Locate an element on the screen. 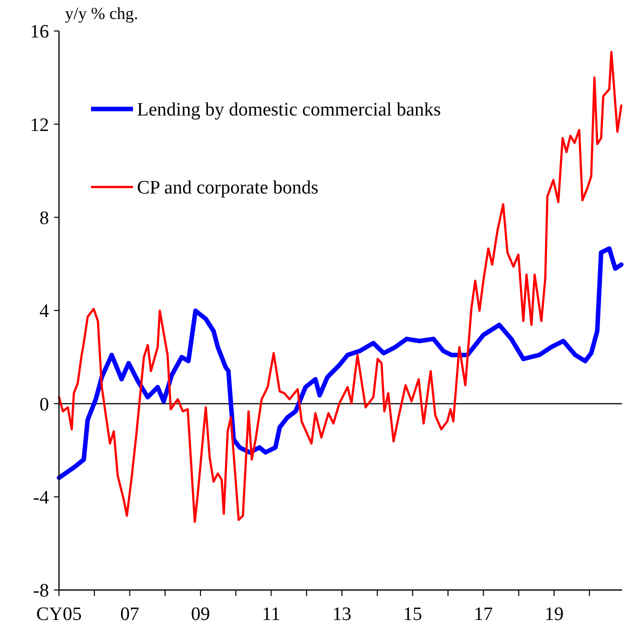  x-tick-label: 11 is located at coordinates (271, 614).